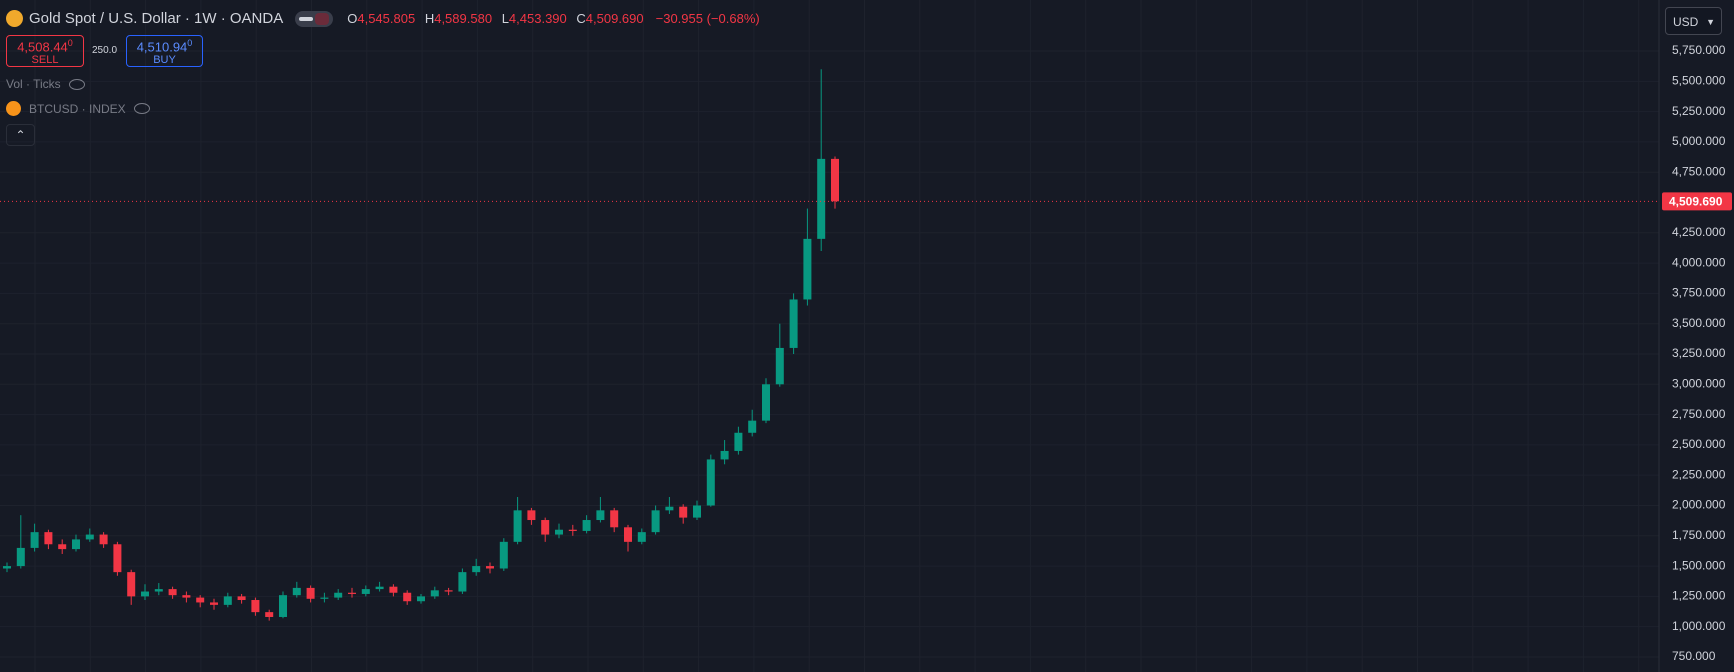  I want to click on sell-button: 4,508.440 SELL, so click(45, 51).